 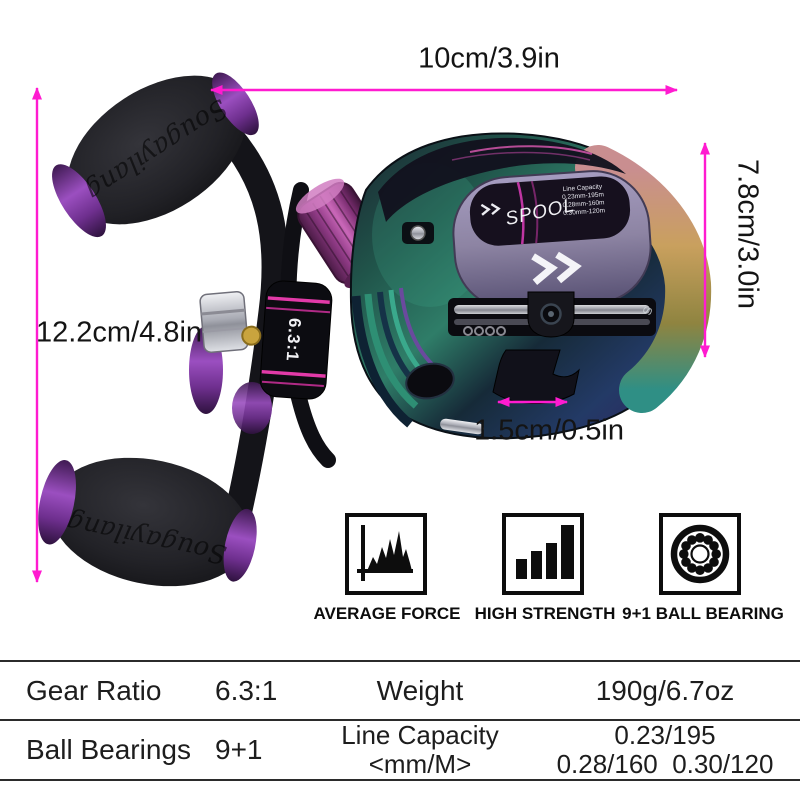 What do you see at coordinates (147, 522) in the screenshot?
I see `handle-knob-bottom: Sougayilang` at bounding box center [147, 522].